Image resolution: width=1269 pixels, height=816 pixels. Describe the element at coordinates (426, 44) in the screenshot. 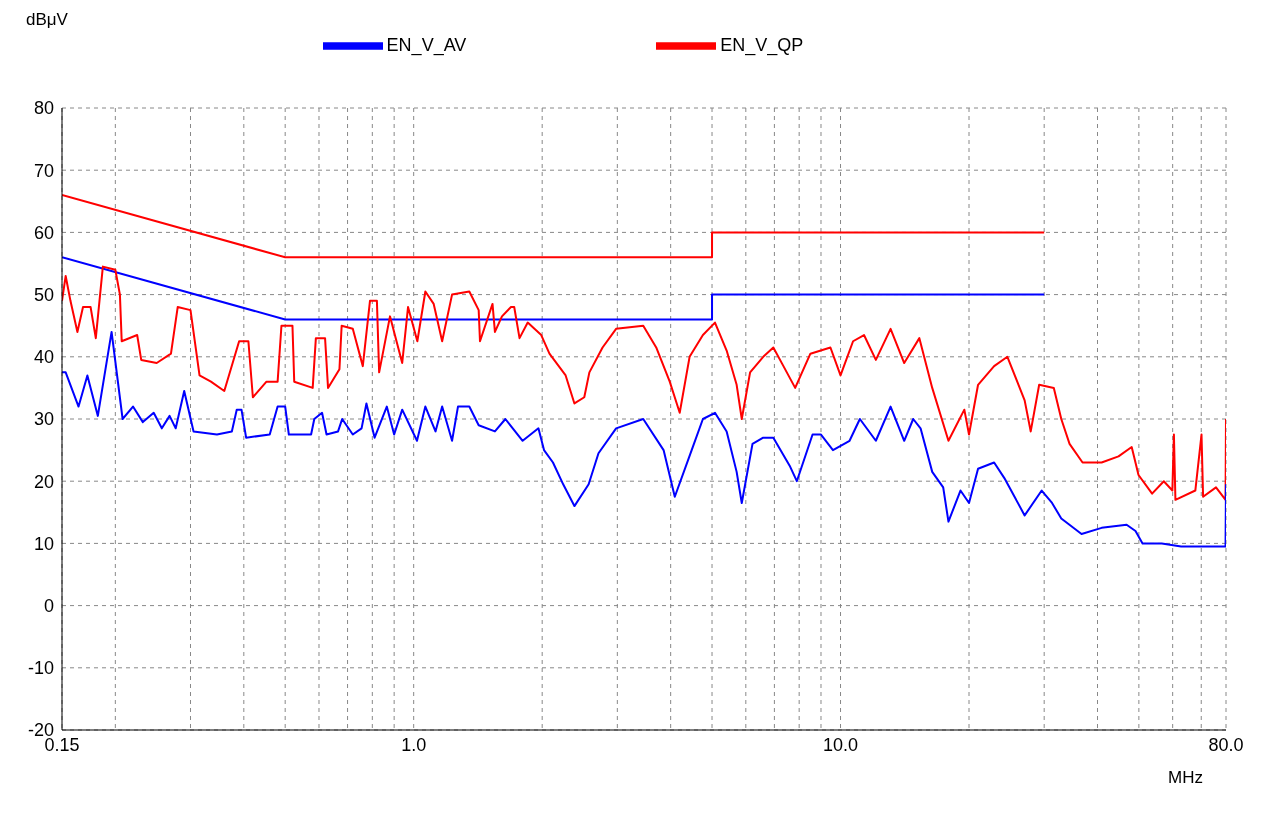

I see `legend-label: EN_V_AV` at that location.